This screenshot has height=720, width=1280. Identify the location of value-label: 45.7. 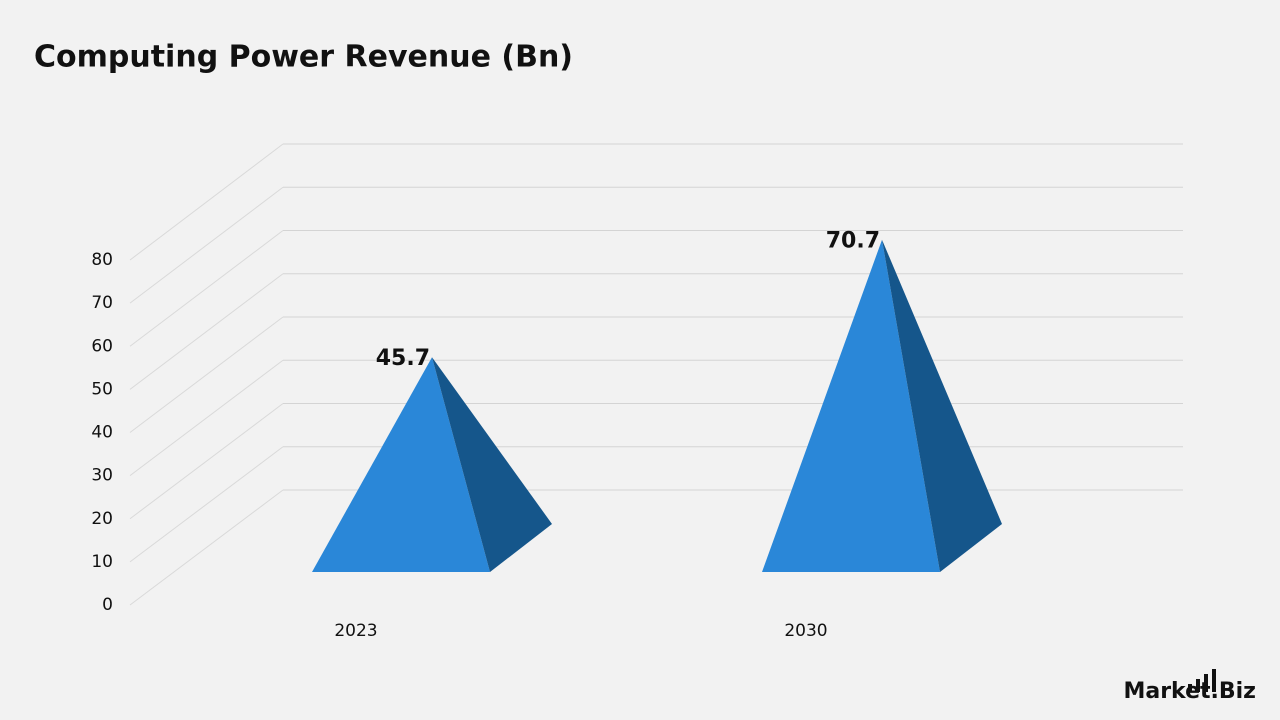
(403, 358).